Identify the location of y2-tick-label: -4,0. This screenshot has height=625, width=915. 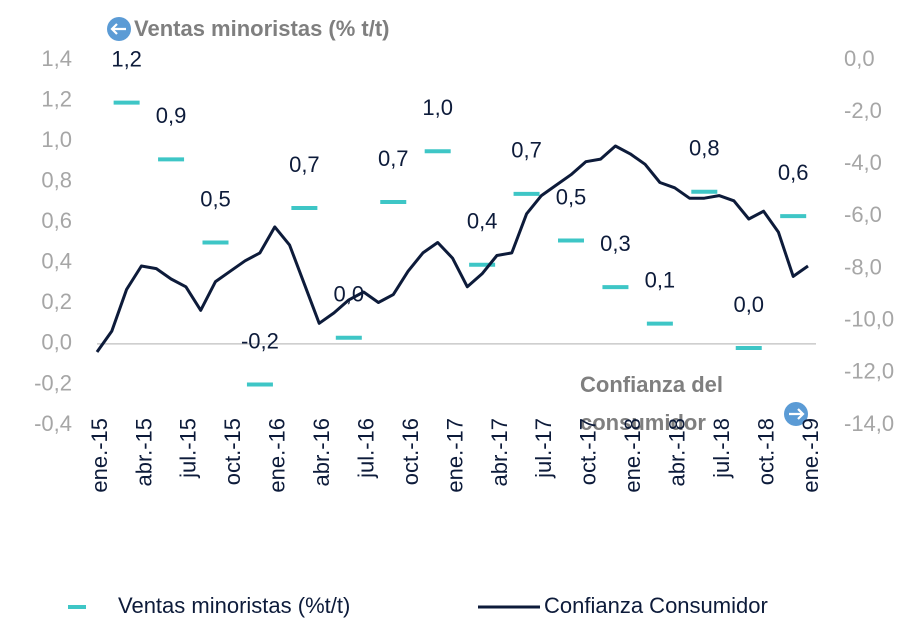
(863, 162).